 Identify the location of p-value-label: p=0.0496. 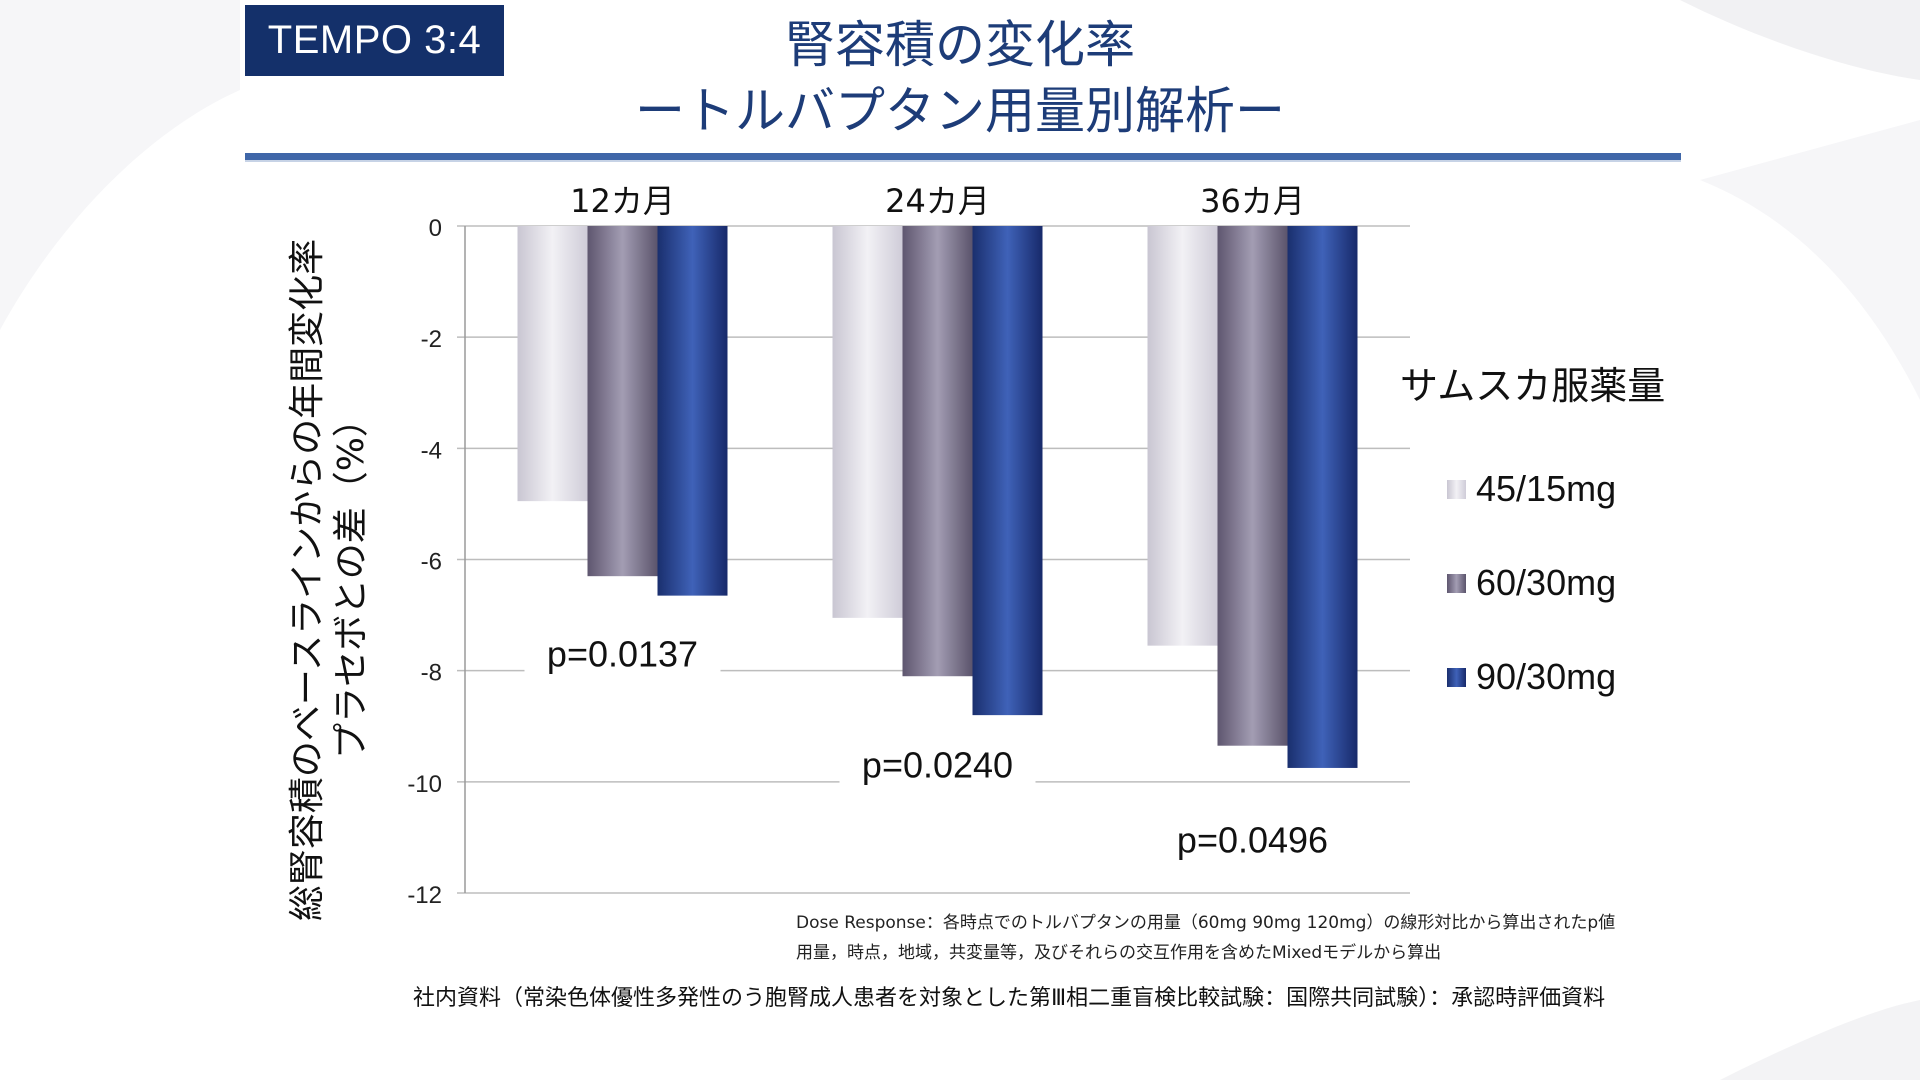
(1252, 840).